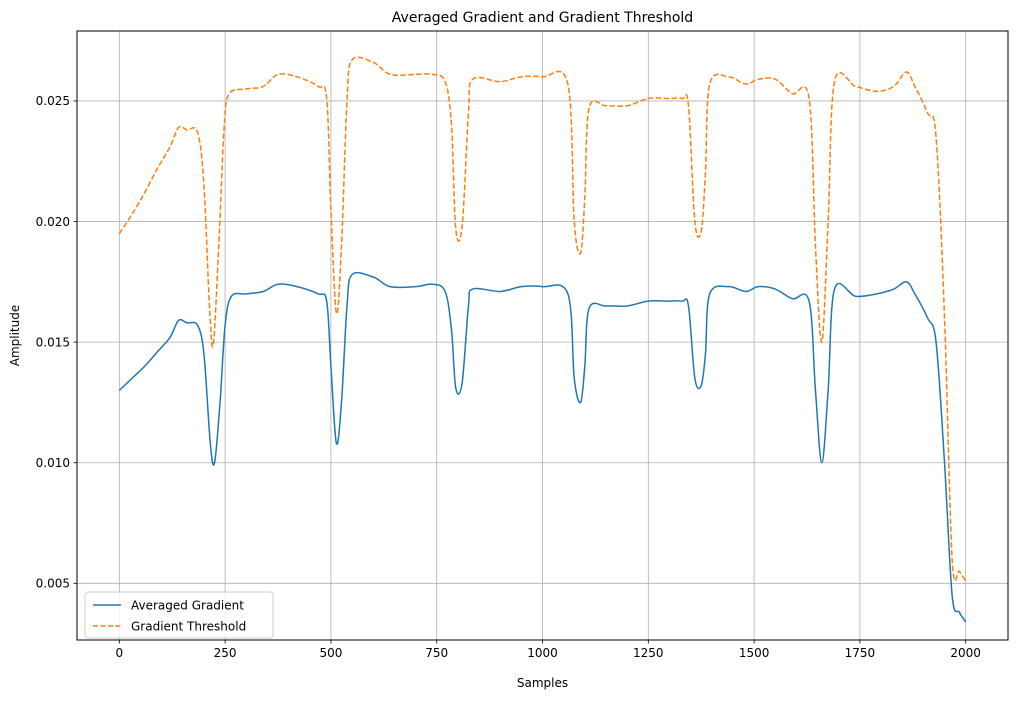  What do you see at coordinates (542, 18) in the screenshot?
I see `chart-title: Averaged Gradient and Gradient Threshold` at bounding box center [542, 18].